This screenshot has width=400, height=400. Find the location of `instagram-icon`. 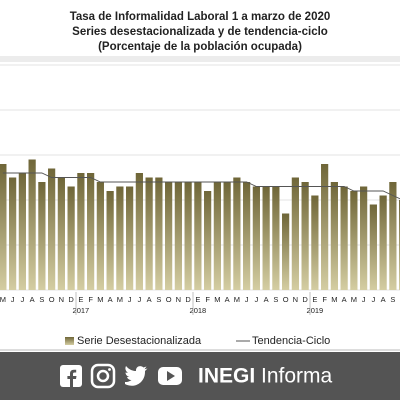

instagram-icon is located at coordinates (103, 376).